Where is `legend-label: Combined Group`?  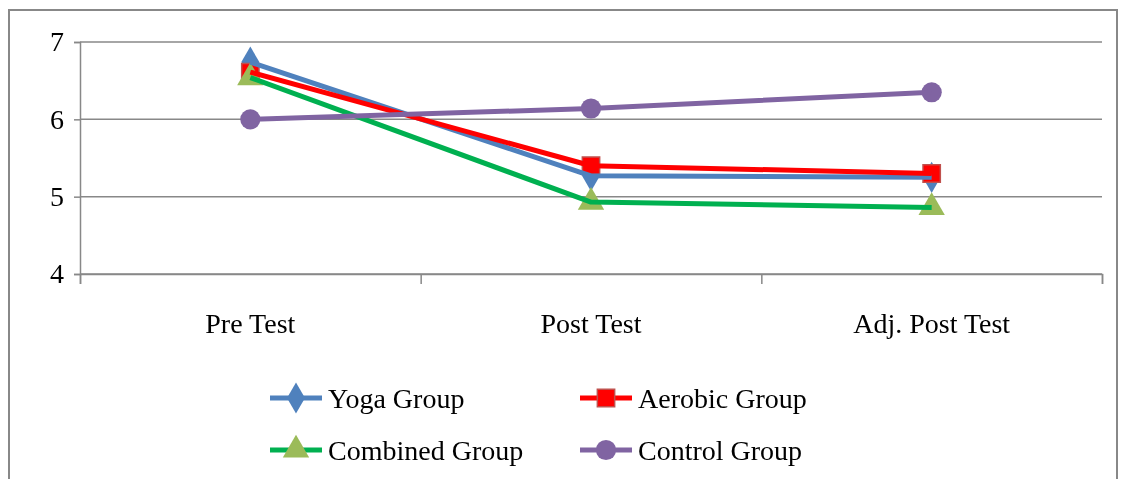
legend-label: Combined Group is located at coordinates (426, 450).